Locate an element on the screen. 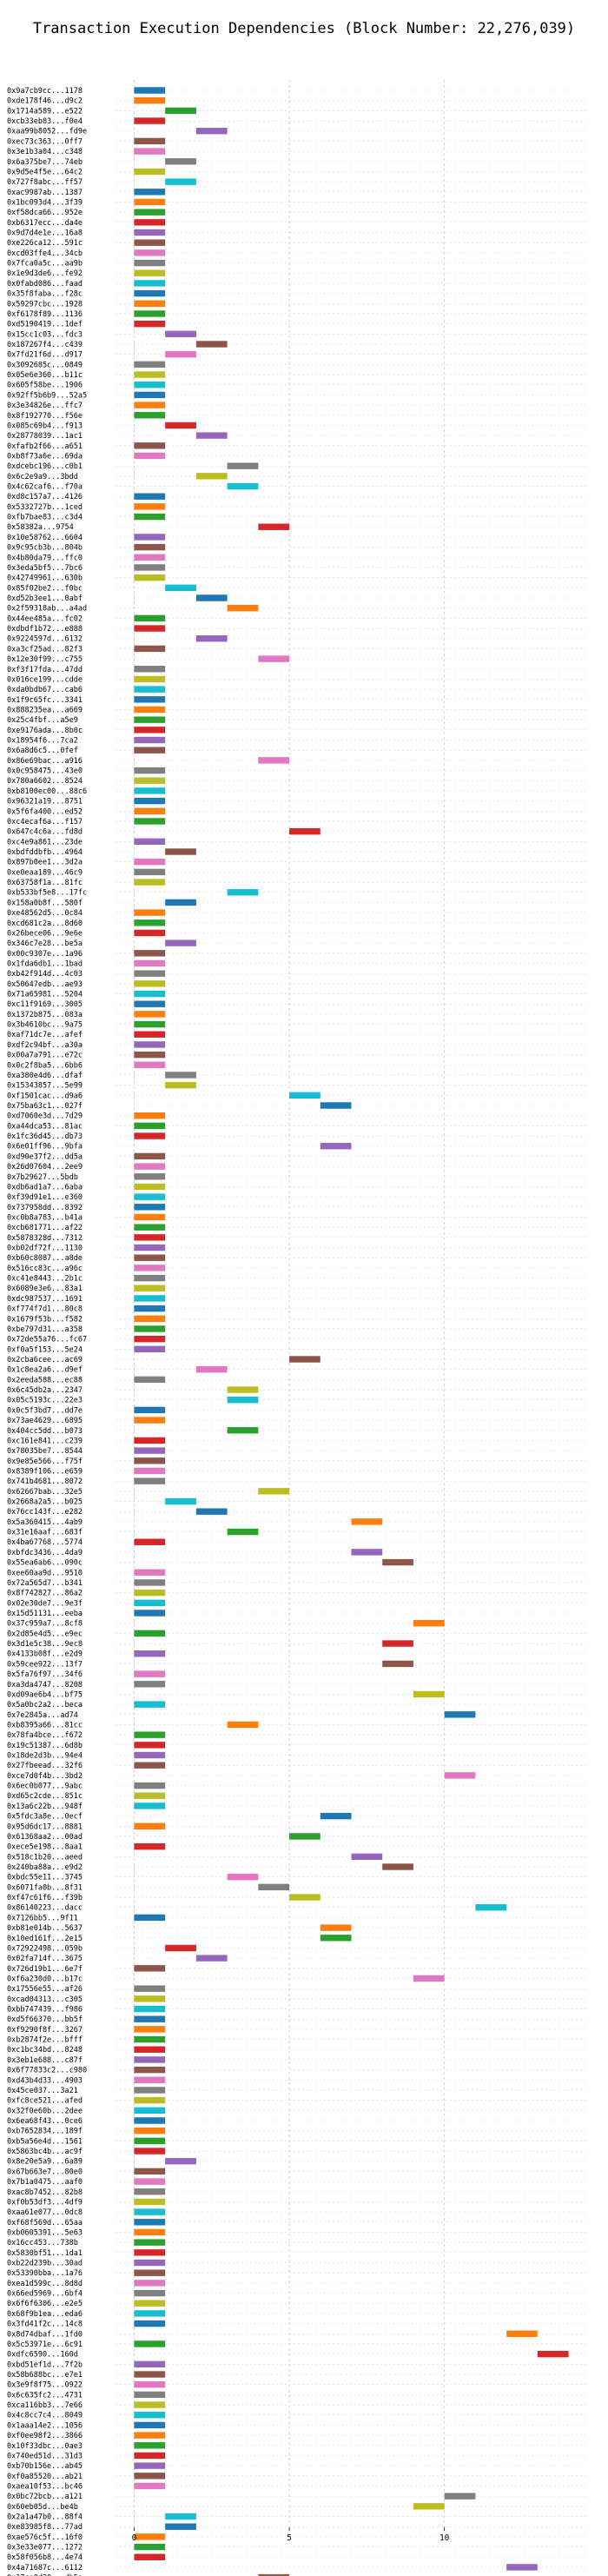  y-tick-label: 0x05c5193c...22e3 is located at coordinates (45, 1401).